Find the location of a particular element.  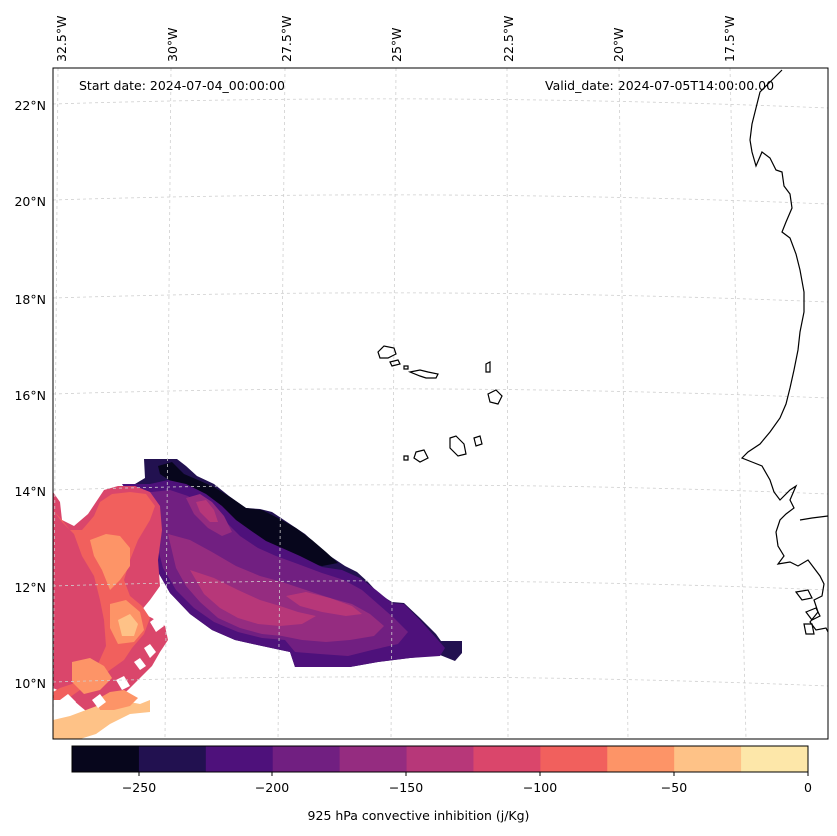

colorbar-label: 925 hPa convective inhibition (j/Kg) is located at coordinates (418, 815).